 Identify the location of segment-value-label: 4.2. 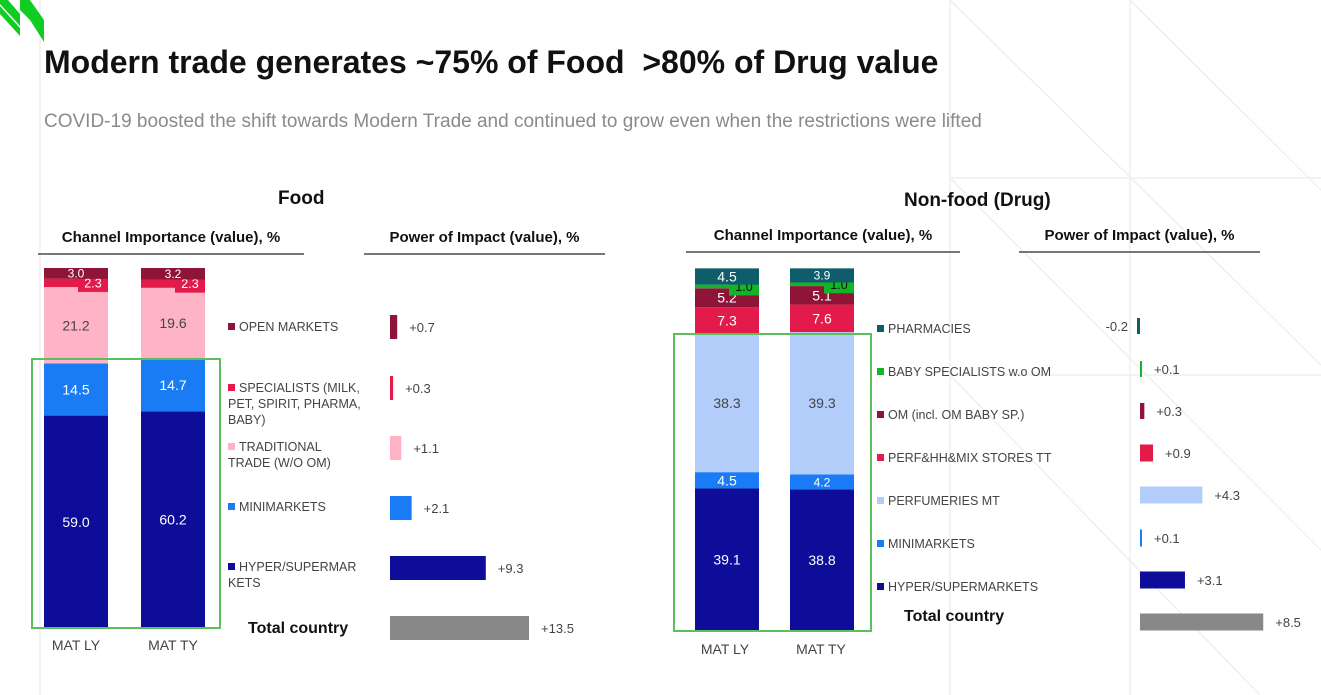
(822, 482).